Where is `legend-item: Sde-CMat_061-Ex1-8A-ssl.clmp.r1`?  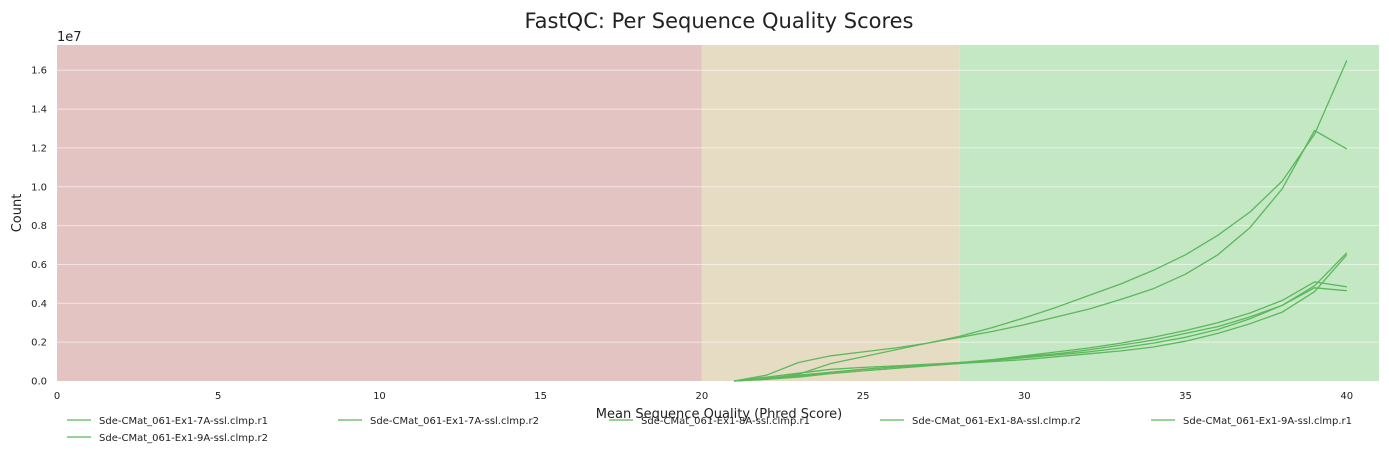
legend-item: Sde-CMat_061-Ex1-8A-ssl.clmp.r1 is located at coordinates (709, 421).